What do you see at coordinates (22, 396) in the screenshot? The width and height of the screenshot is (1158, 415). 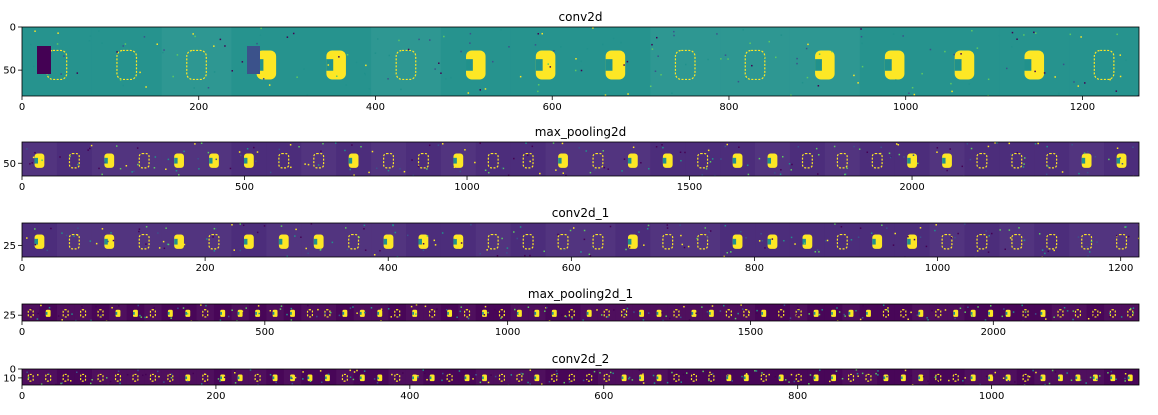 I see `x-tick-label: 0` at bounding box center [22, 396].